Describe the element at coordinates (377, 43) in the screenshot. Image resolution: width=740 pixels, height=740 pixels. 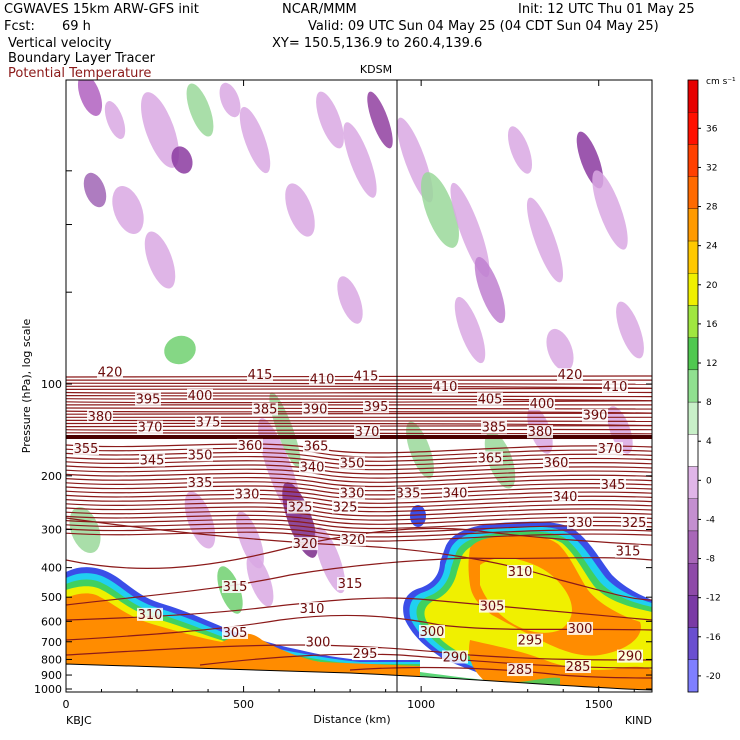
I see `cross-section-endpoints: XY= 150.5,136.9 to 260.4,139.6` at that location.